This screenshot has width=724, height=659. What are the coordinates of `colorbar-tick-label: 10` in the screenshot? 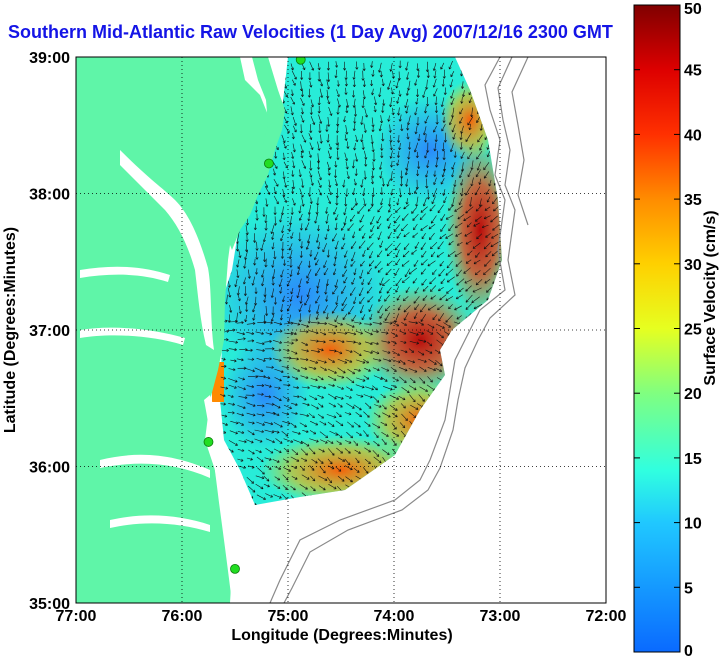 It's located at (693, 524).